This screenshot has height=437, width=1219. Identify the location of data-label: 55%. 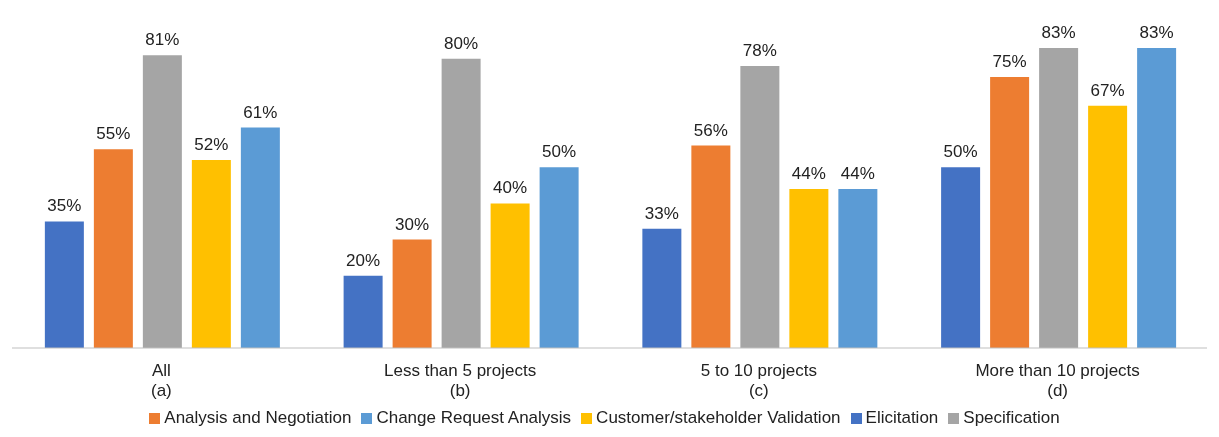
(113, 134).